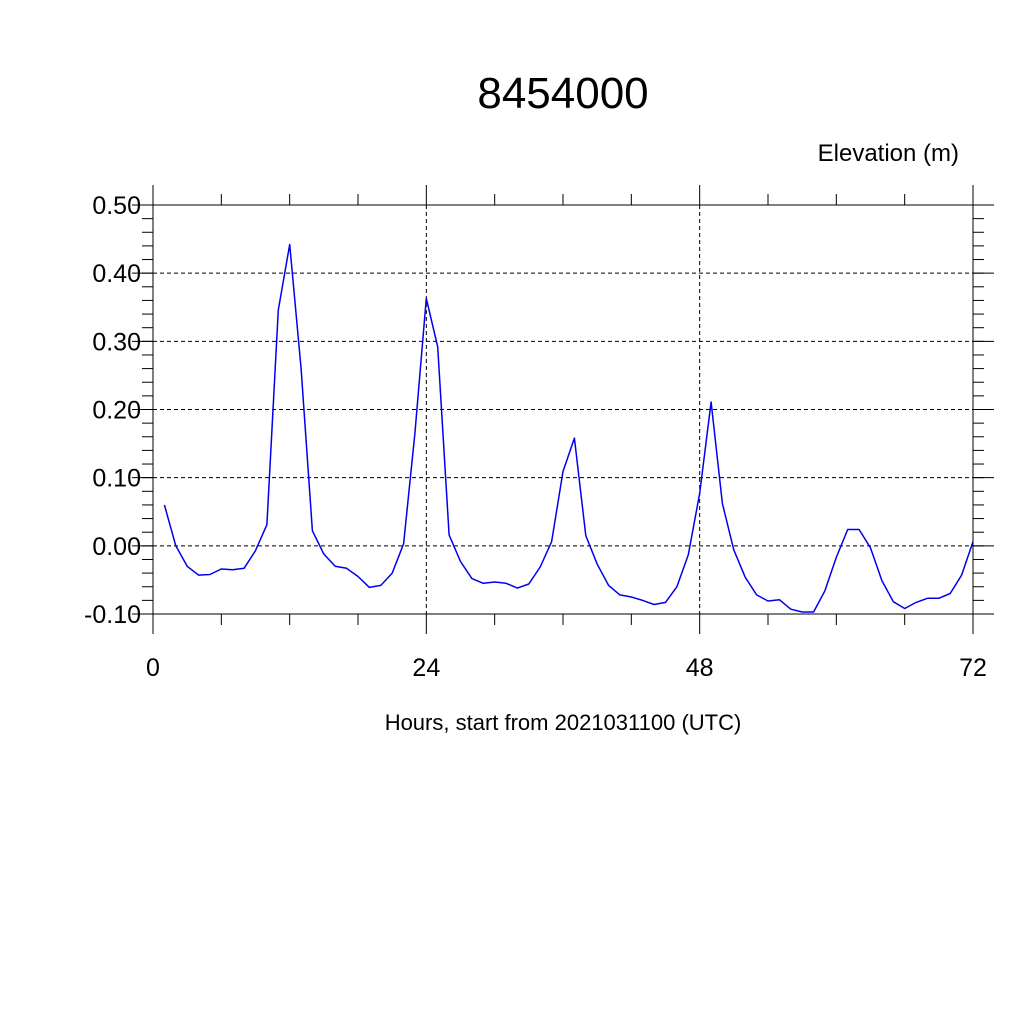 Image resolution: width=1024 pixels, height=1024 pixels. Describe the element at coordinates (426, 668) in the screenshot. I see `x-tick-label: 24` at that location.